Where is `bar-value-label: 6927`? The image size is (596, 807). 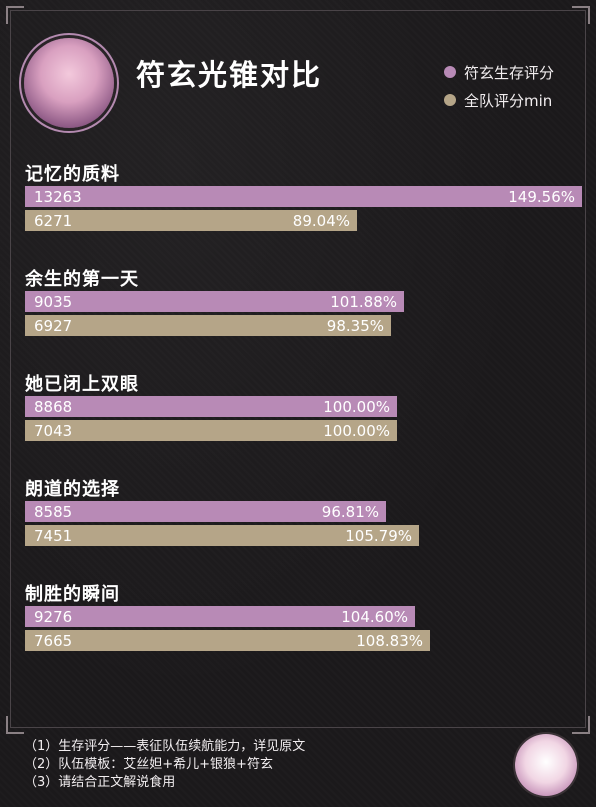 bar-value-label: 6927 is located at coordinates (53, 325).